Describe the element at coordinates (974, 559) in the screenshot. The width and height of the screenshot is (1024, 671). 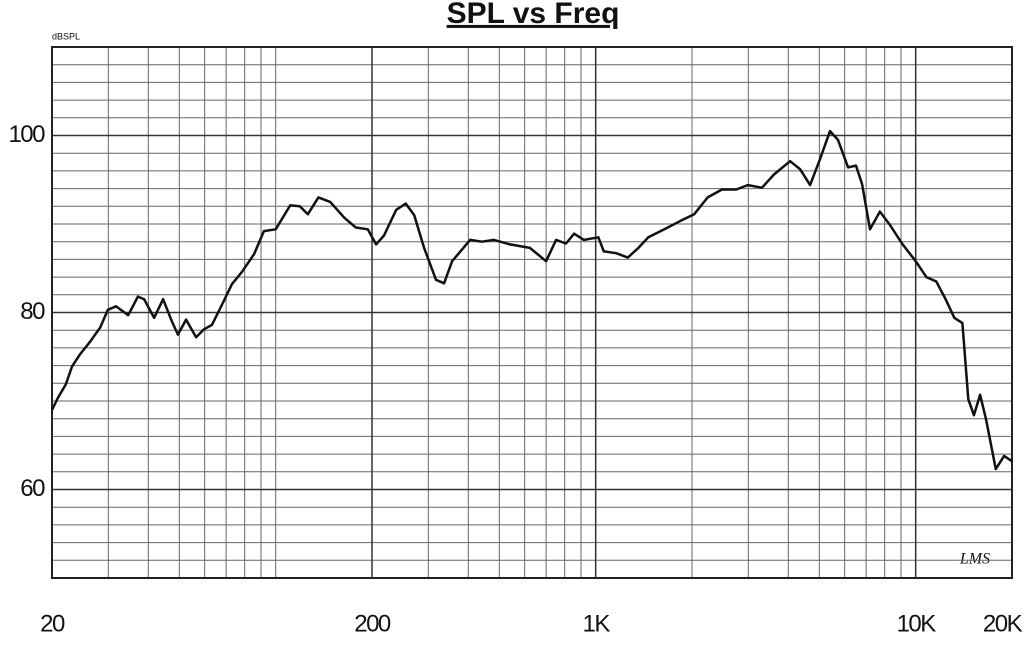
I see `annotation: LMS` at that location.